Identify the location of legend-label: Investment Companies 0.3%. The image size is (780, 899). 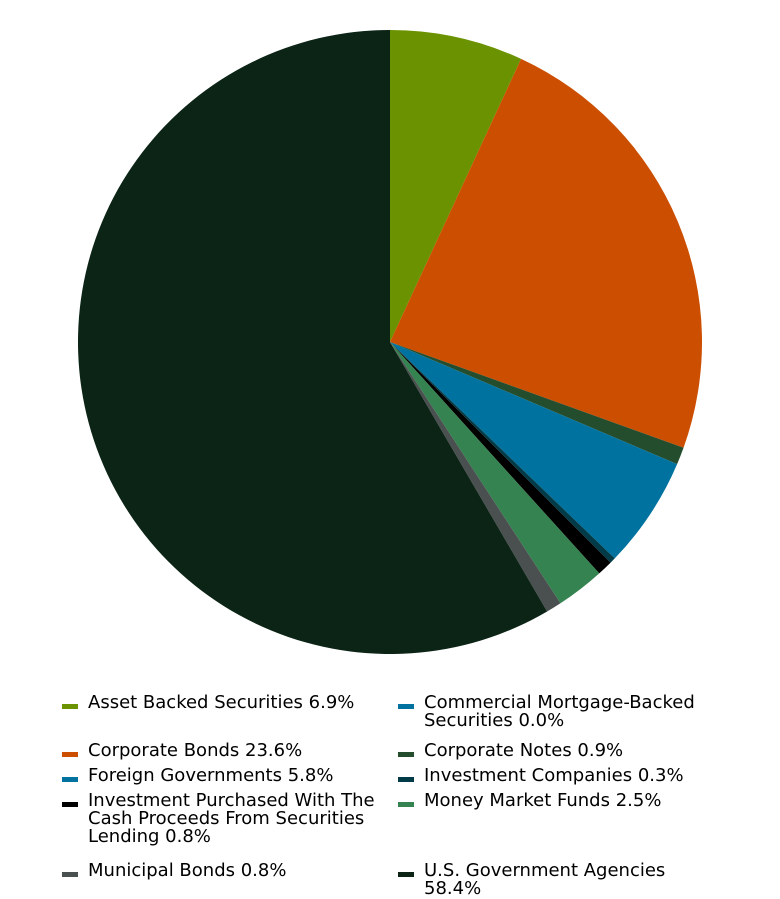
(554, 775).